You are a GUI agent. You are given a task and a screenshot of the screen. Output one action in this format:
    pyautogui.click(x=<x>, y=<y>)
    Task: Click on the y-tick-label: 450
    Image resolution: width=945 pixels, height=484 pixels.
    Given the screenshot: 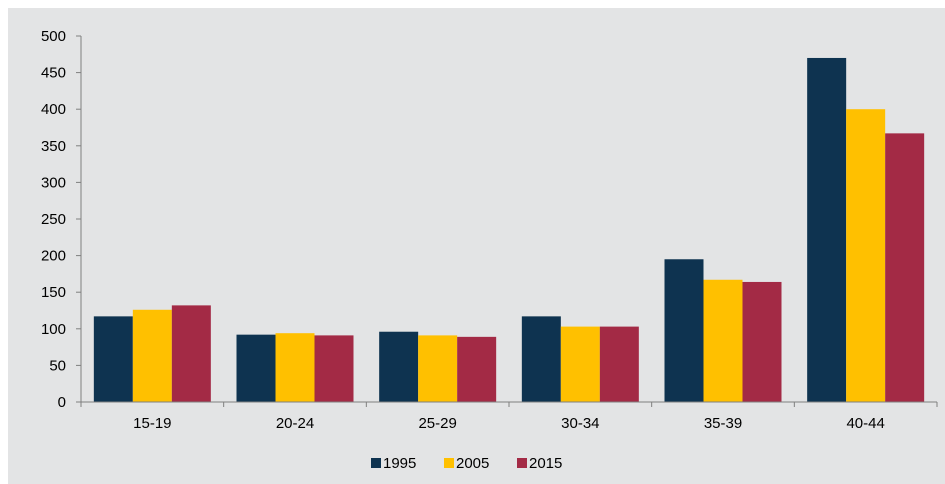 What is the action you would take?
    pyautogui.click(x=53, y=73)
    